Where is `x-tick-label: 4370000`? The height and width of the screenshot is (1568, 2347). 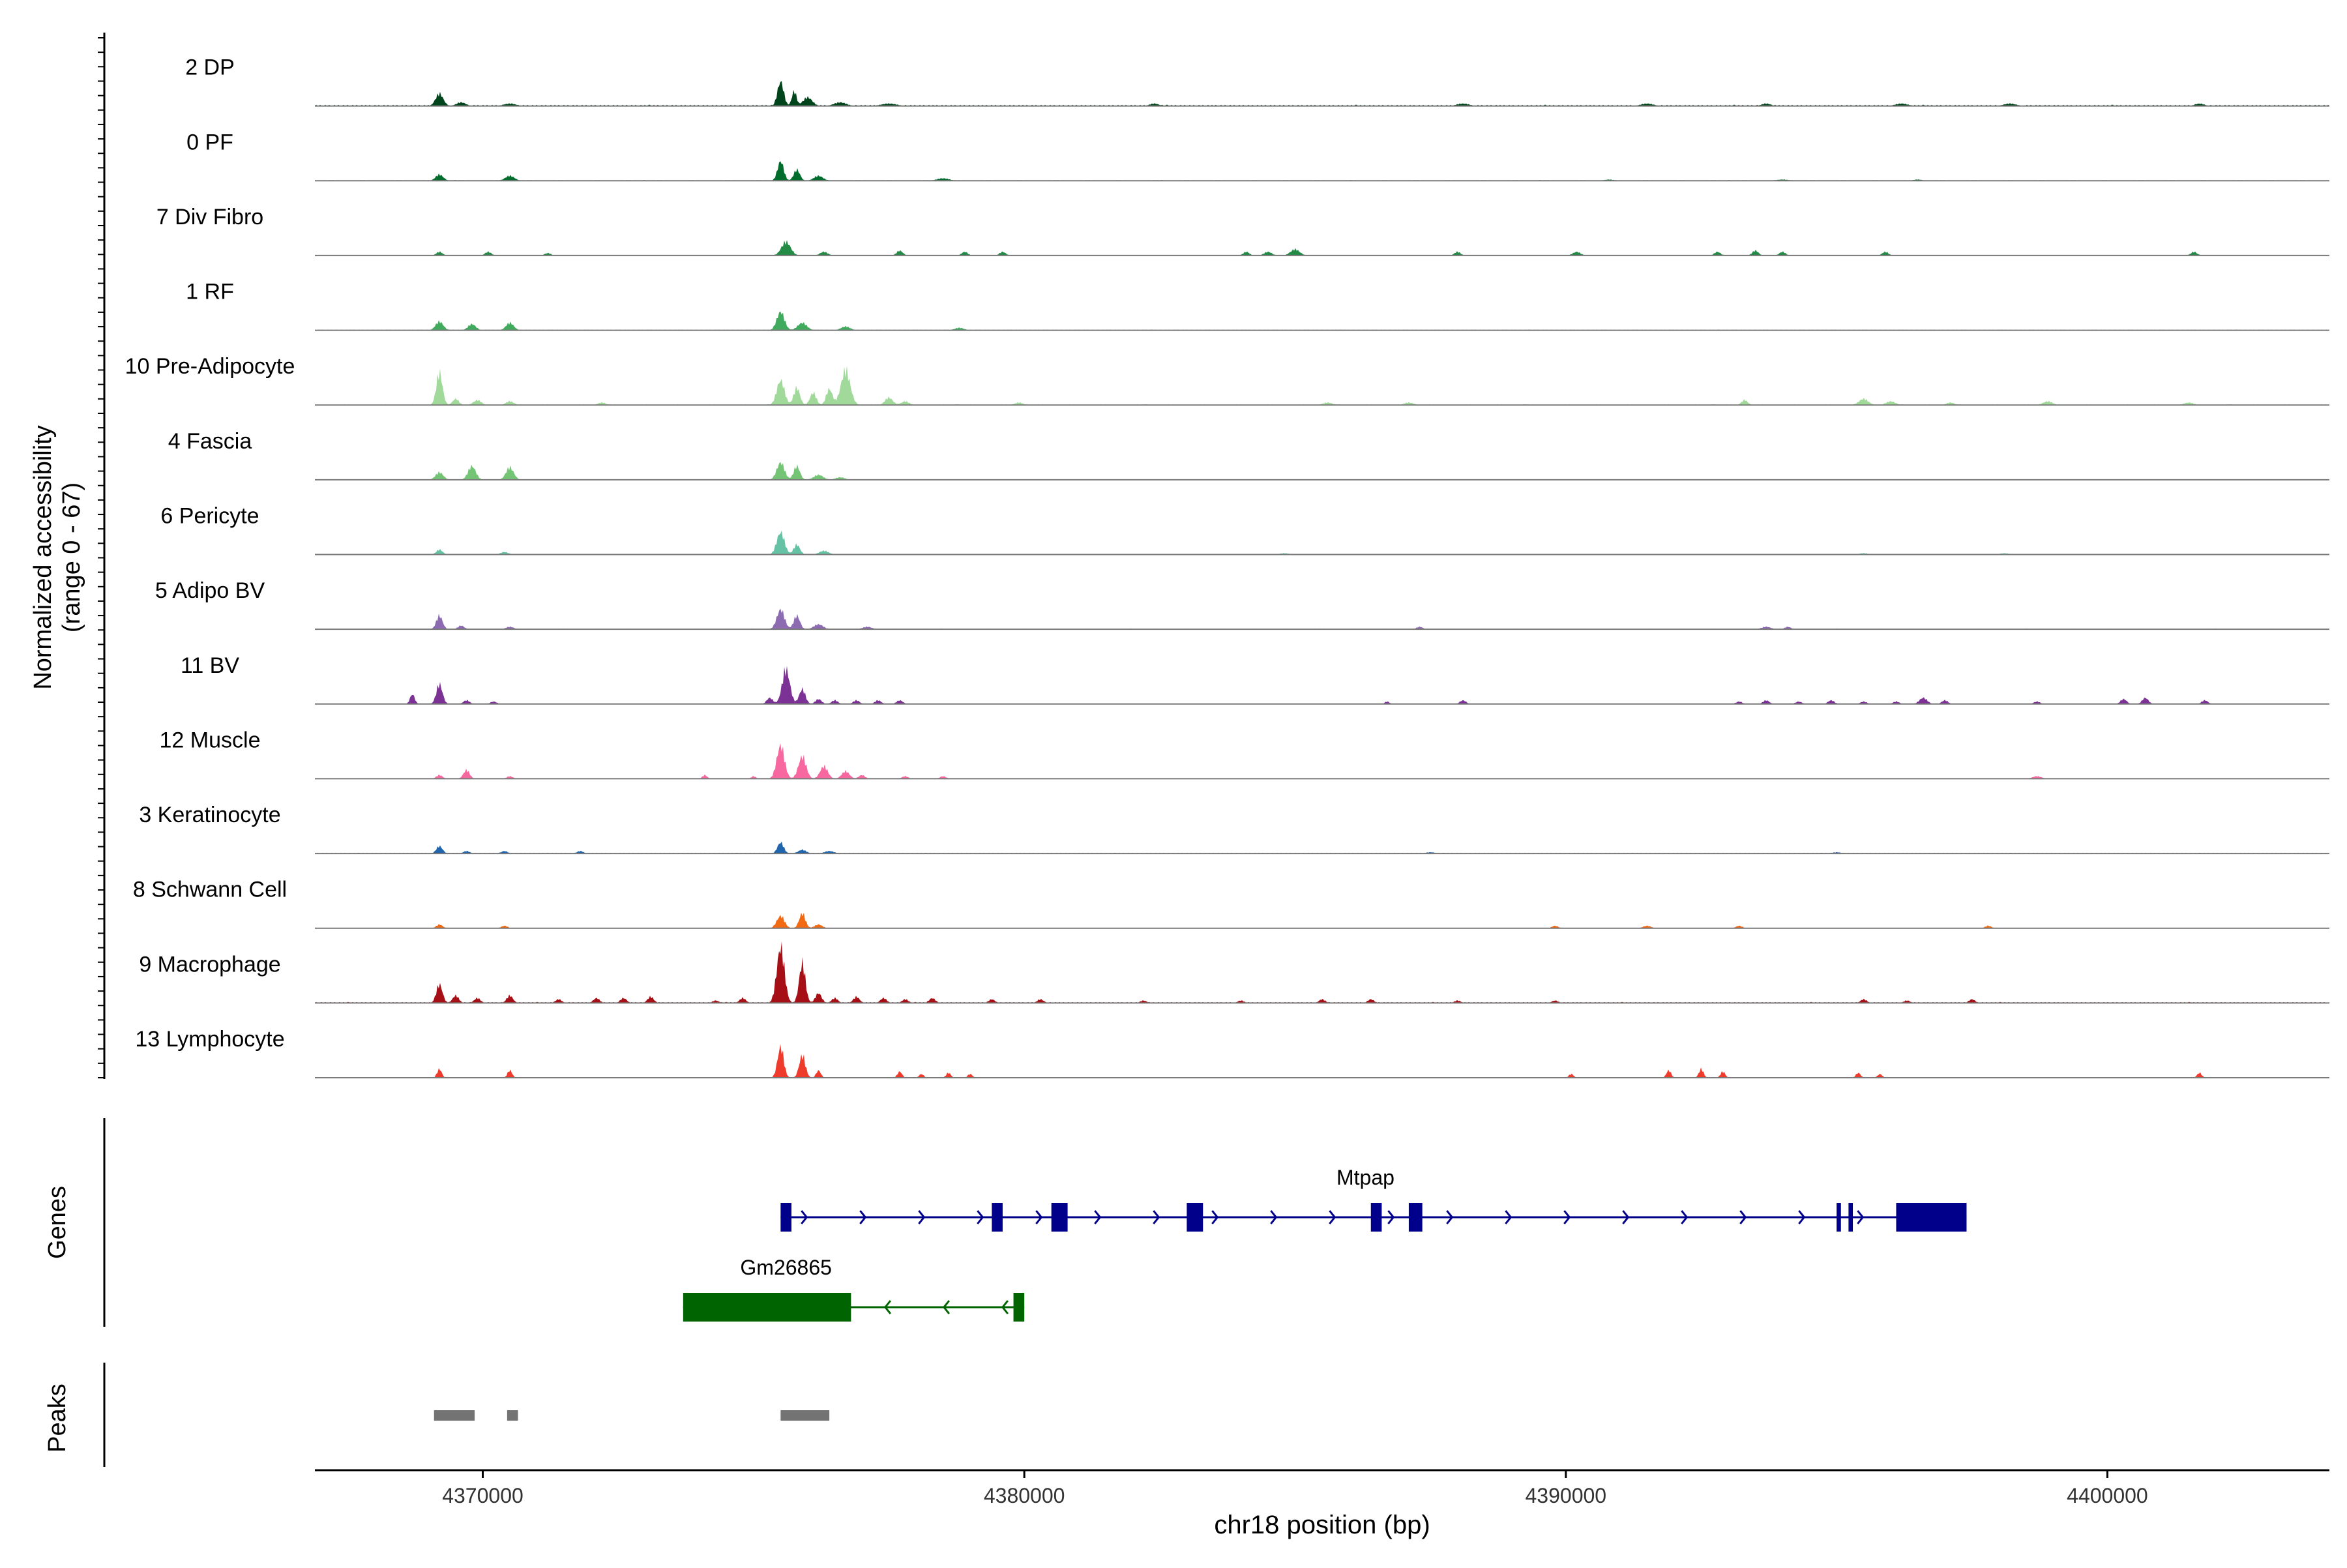
x-tick-label: 4370000 is located at coordinates (483, 1495).